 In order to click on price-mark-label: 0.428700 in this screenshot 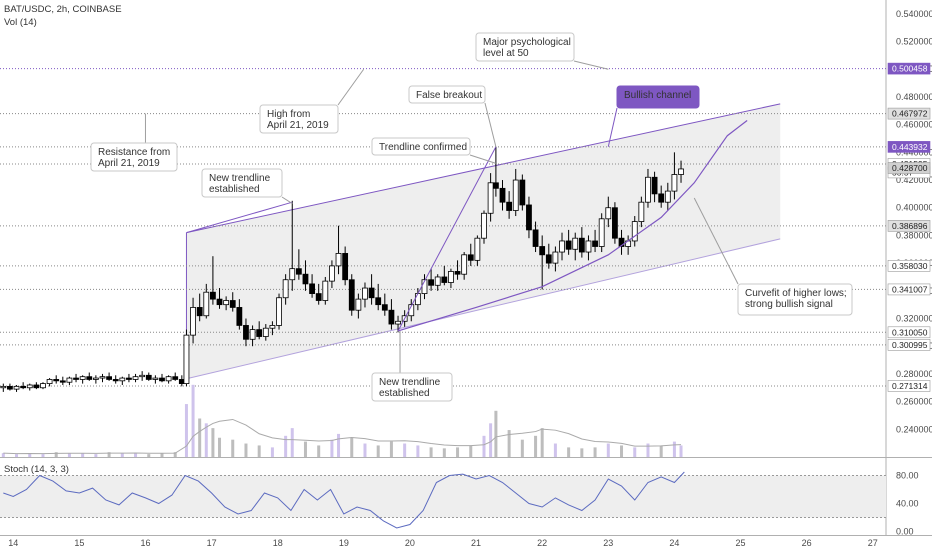, I will do `click(910, 168)`.